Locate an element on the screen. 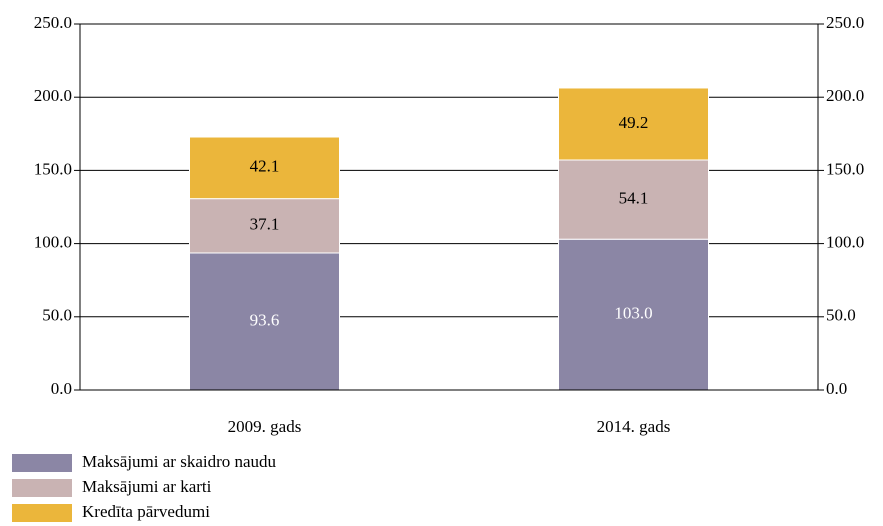 The image size is (883, 526). y-tick-label: 50.0 is located at coordinates (57, 315).